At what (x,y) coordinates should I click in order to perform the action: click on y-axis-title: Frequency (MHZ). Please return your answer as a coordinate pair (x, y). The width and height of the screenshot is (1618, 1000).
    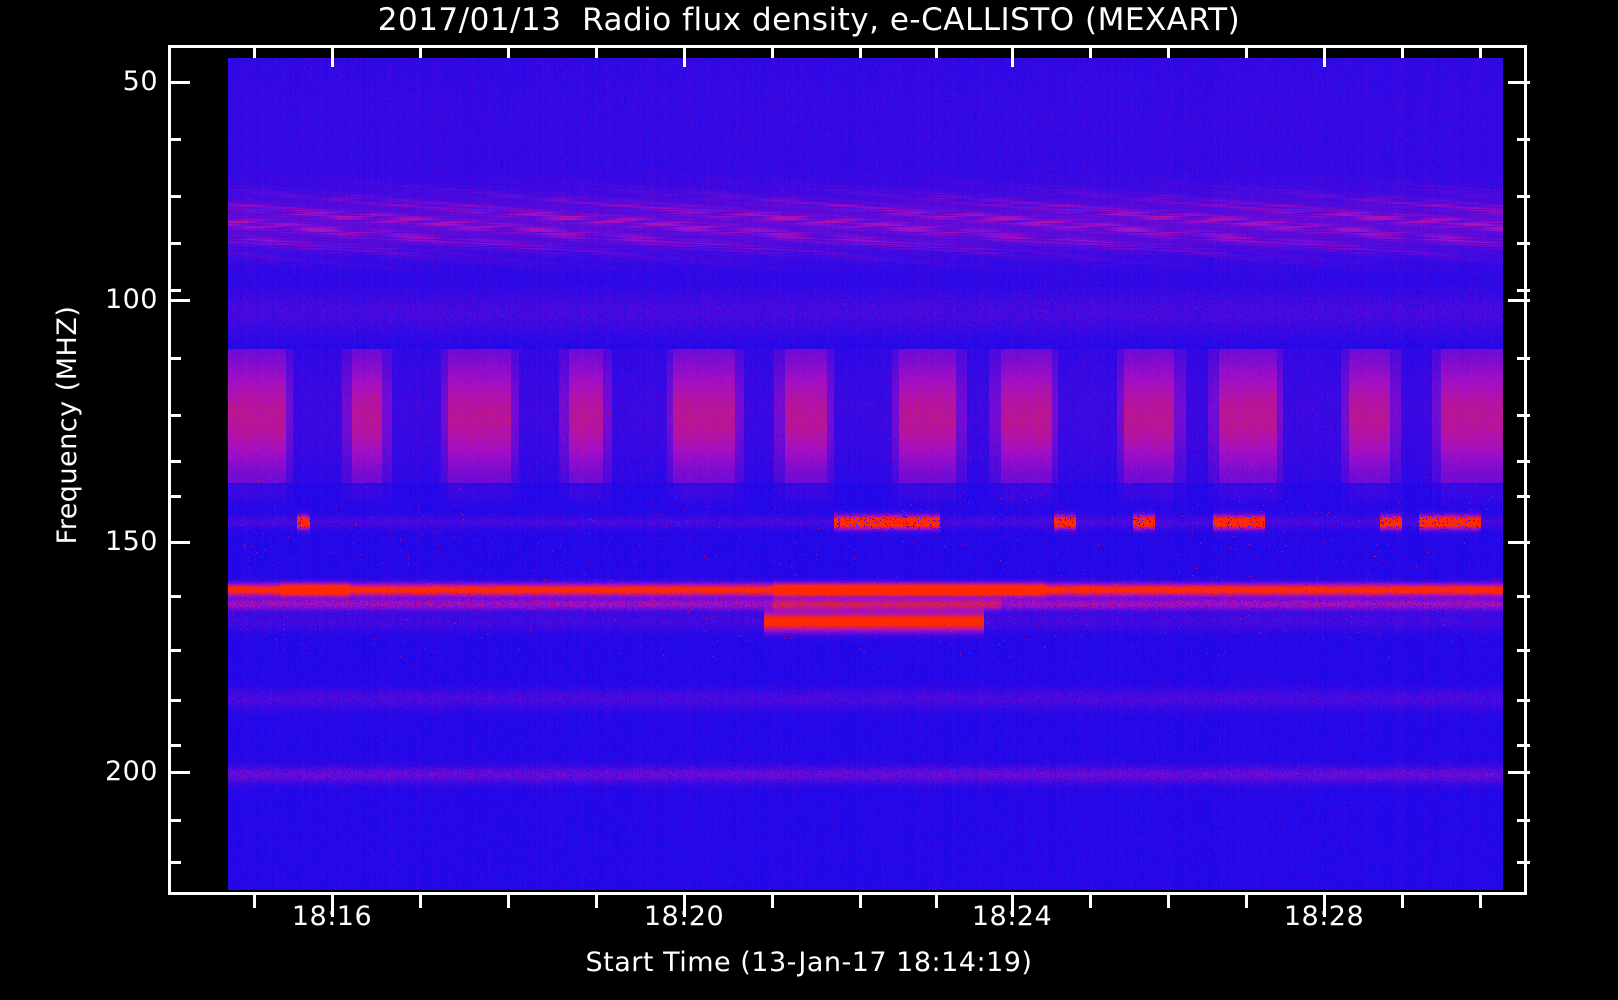
    Looking at the image, I should click on (67, 425).